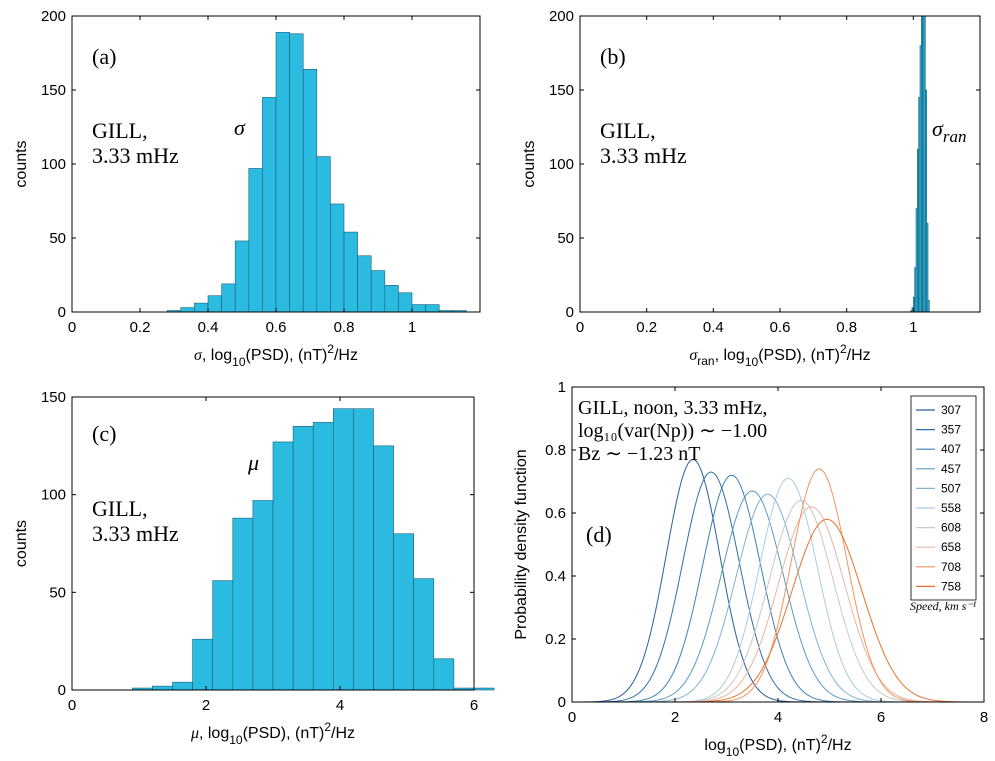 This screenshot has width=995, height=761. What do you see at coordinates (777, 745) in the screenshot?
I see `x-axis-label: log10(PSD), (nT)2/Hz` at bounding box center [777, 745].